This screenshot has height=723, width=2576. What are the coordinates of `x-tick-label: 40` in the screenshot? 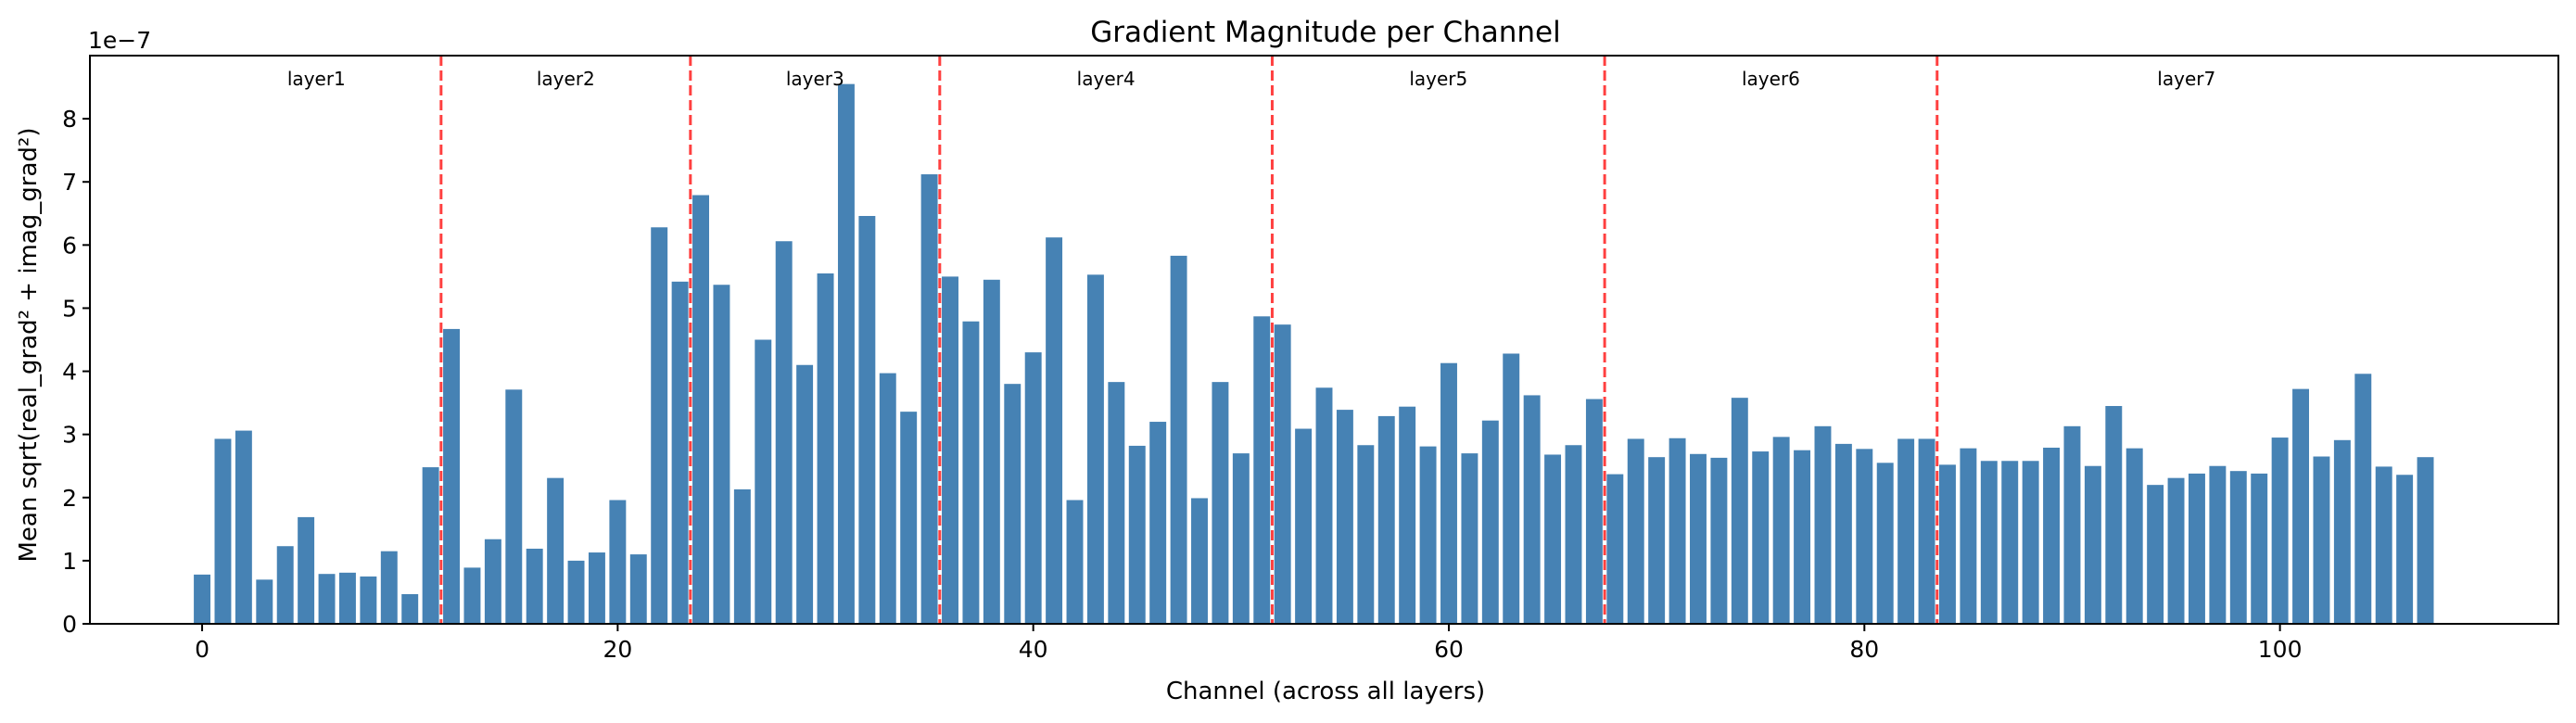 It's located at (1033, 649).